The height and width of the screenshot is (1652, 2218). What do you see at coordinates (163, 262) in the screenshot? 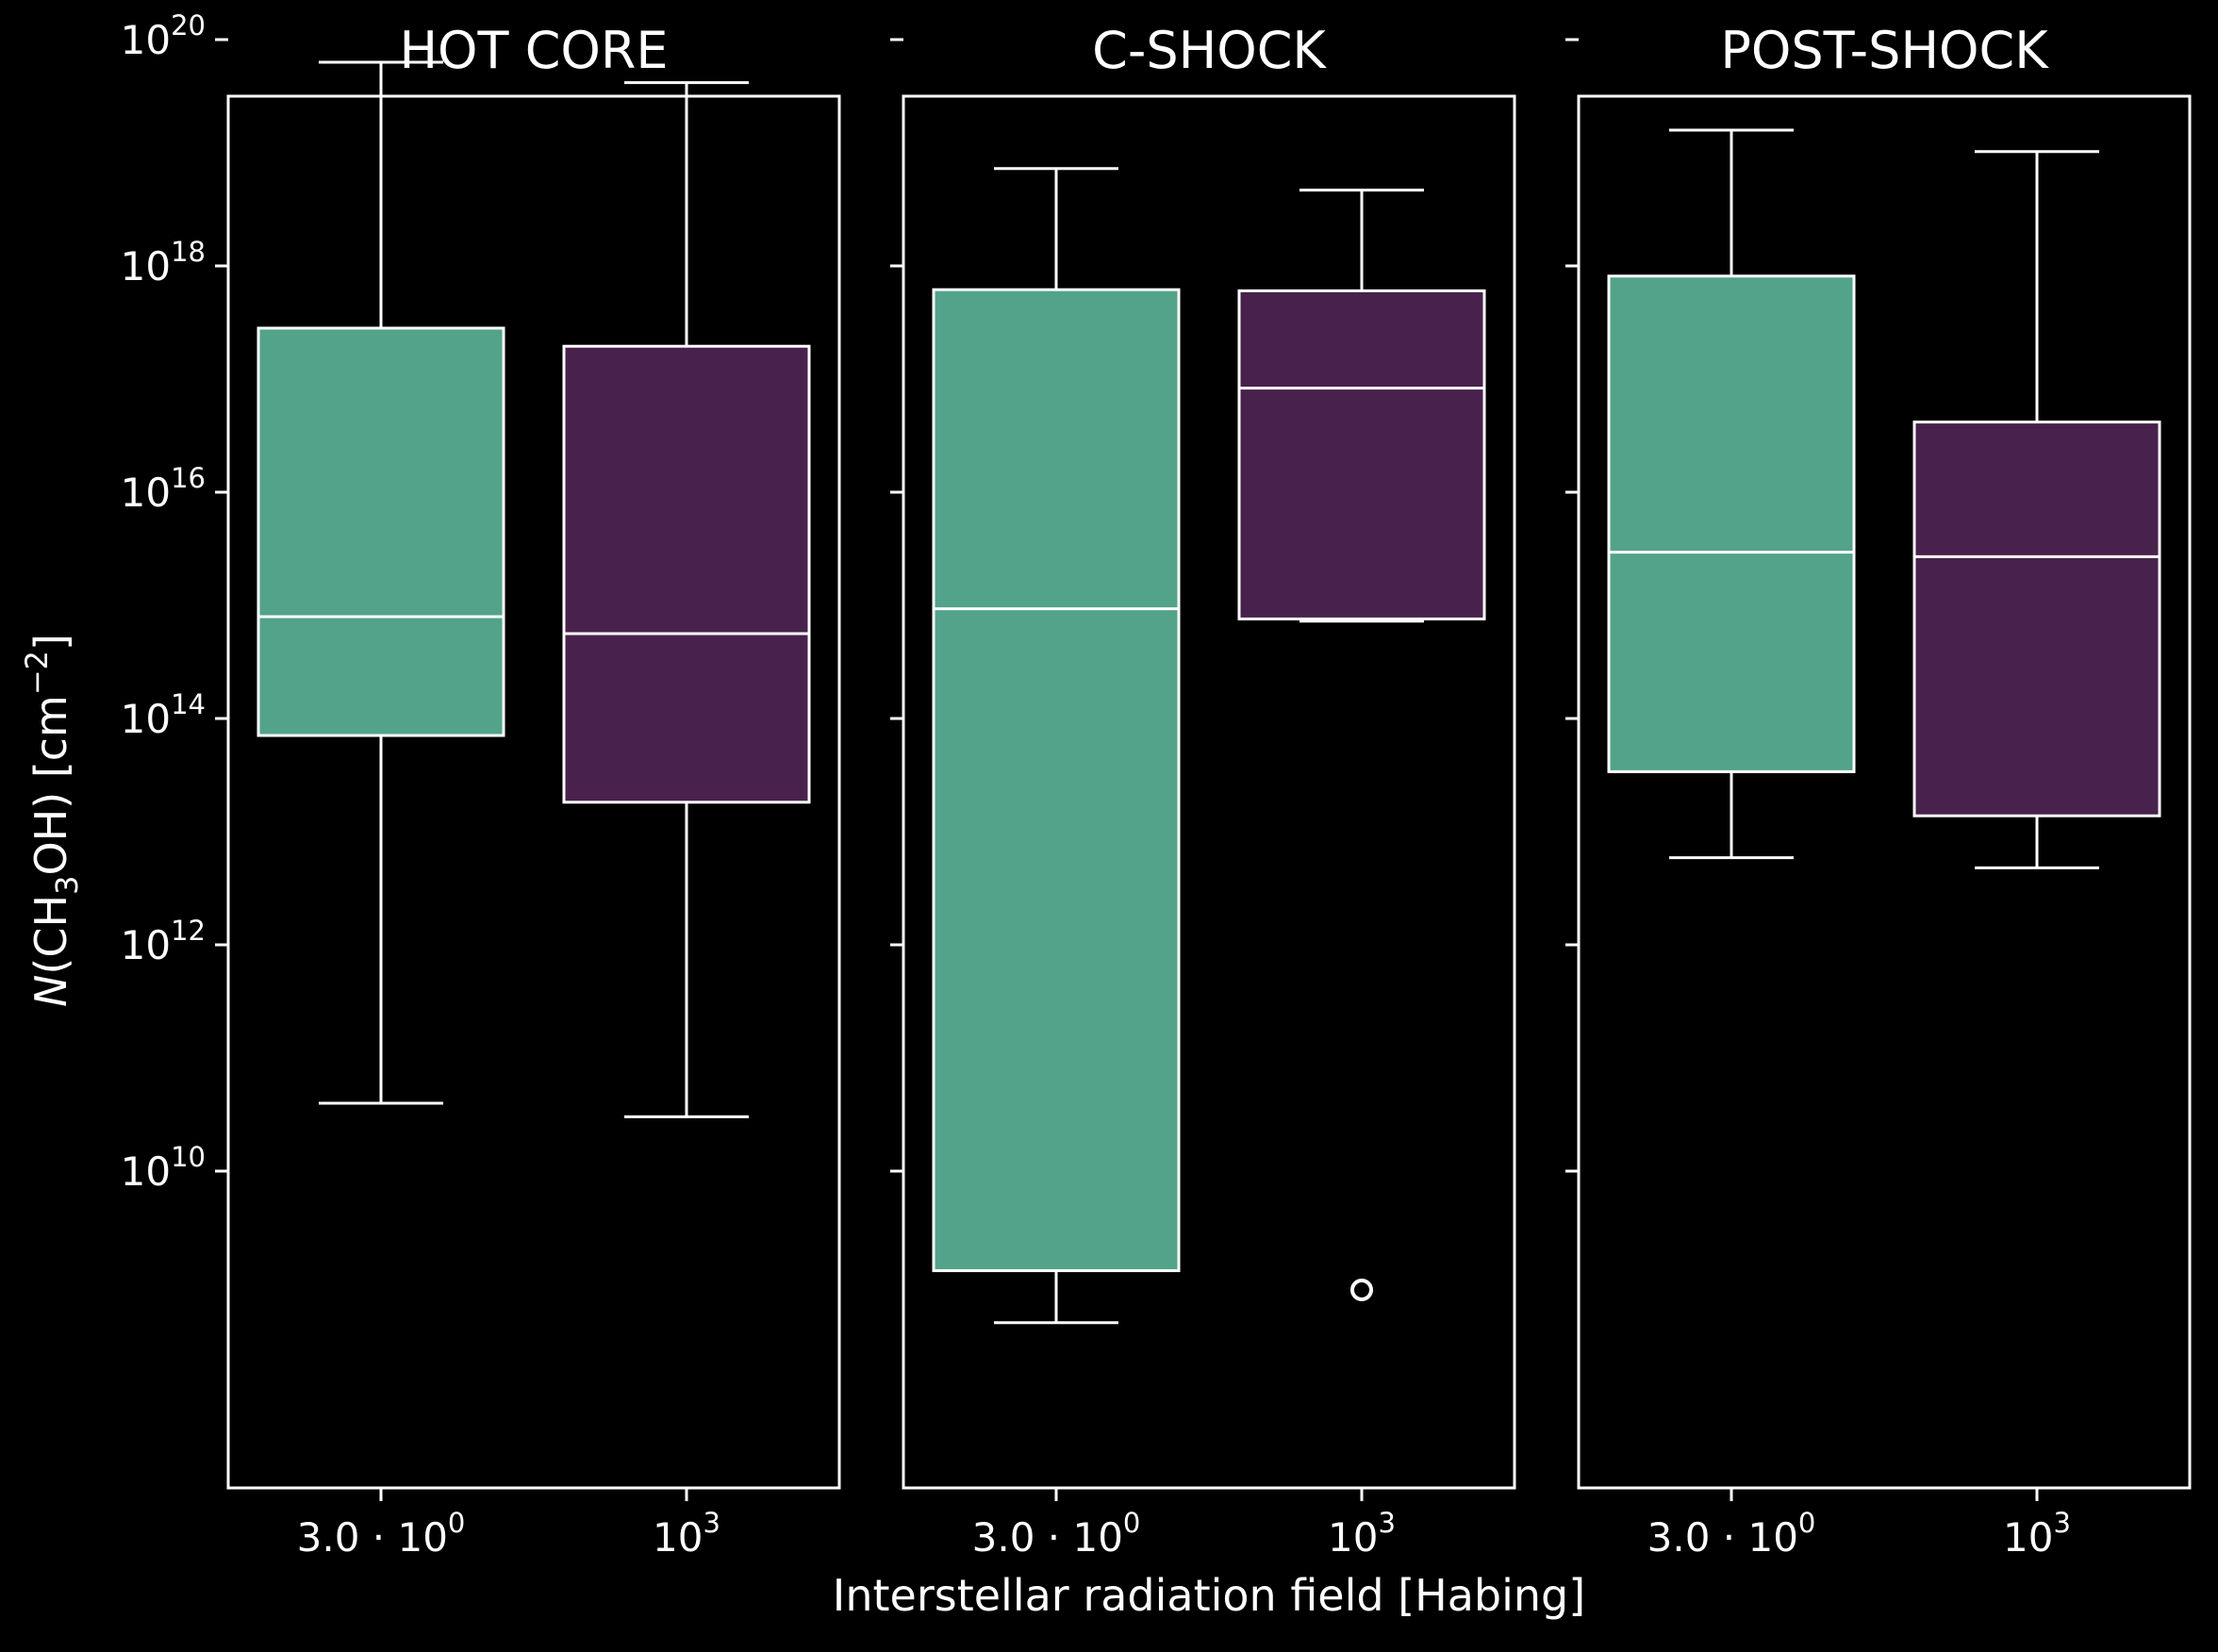
I see `y-tick-label: 1018` at bounding box center [163, 262].